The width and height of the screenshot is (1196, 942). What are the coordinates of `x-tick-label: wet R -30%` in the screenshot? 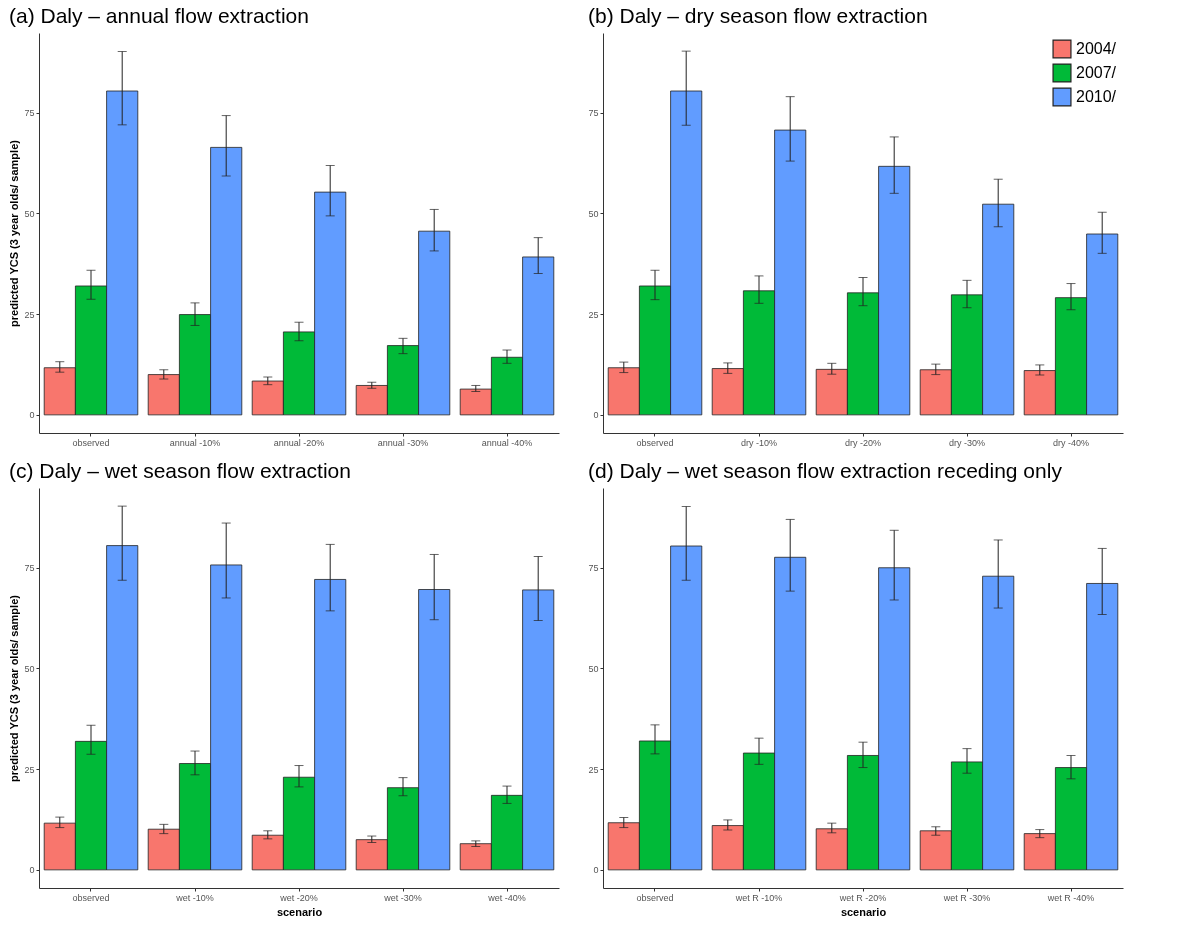 It's located at (966, 897).